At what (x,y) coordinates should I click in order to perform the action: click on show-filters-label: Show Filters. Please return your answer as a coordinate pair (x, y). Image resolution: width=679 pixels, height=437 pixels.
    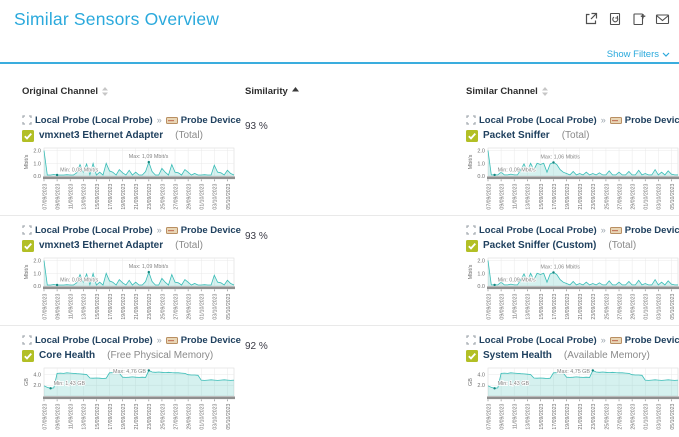
    Looking at the image, I should click on (632, 54).